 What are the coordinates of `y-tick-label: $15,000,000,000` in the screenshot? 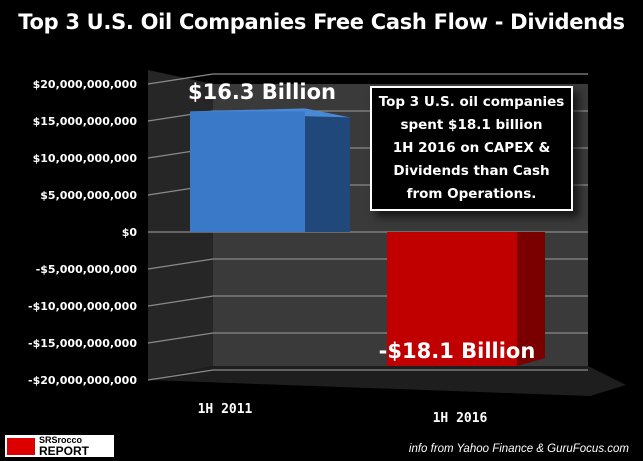 It's located at (85, 121).